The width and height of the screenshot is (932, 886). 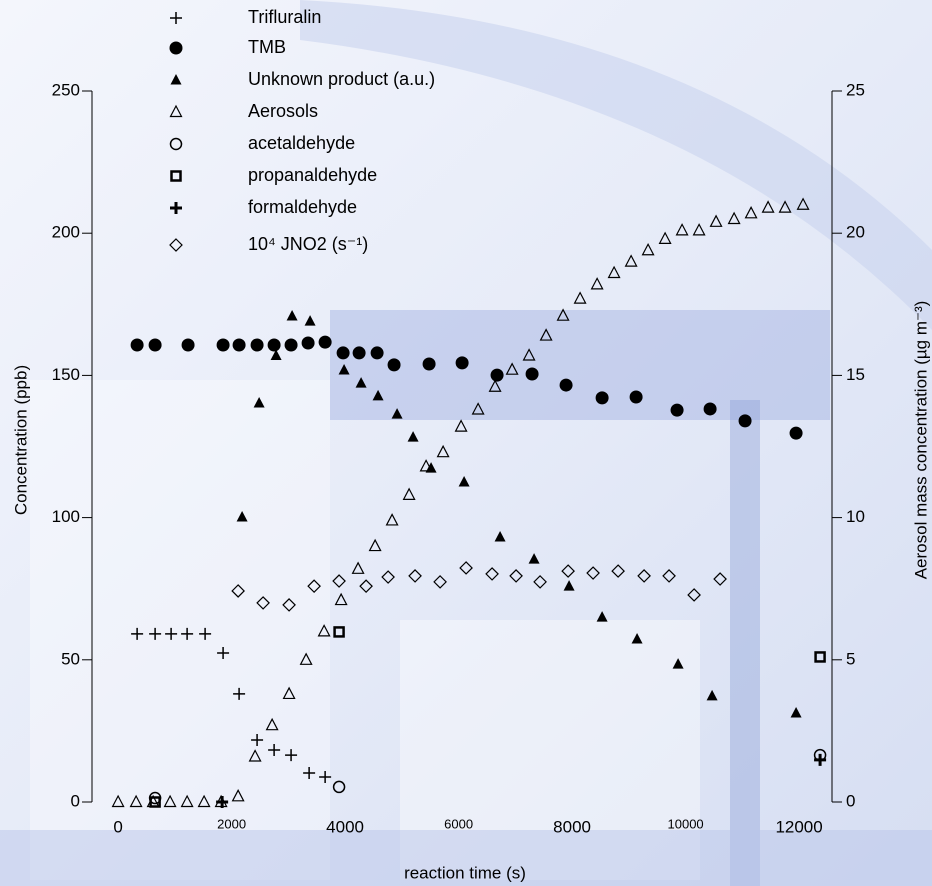 I want to click on x-tick-label: 4000, so click(x=345, y=826).